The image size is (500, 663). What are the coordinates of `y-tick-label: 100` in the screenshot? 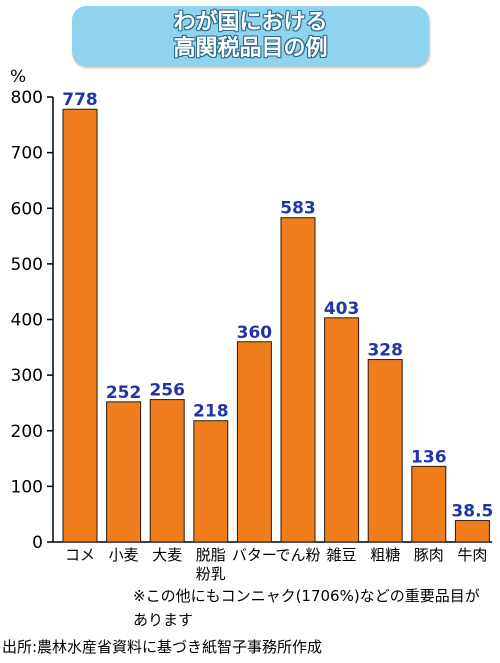 It's located at (27, 487).